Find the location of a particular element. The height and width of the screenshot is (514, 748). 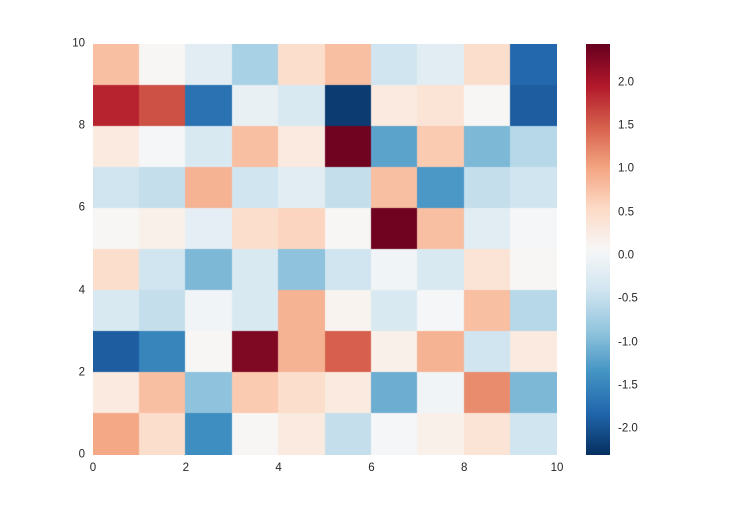

y-tick-label: 8 is located at coordinates (81, 125).